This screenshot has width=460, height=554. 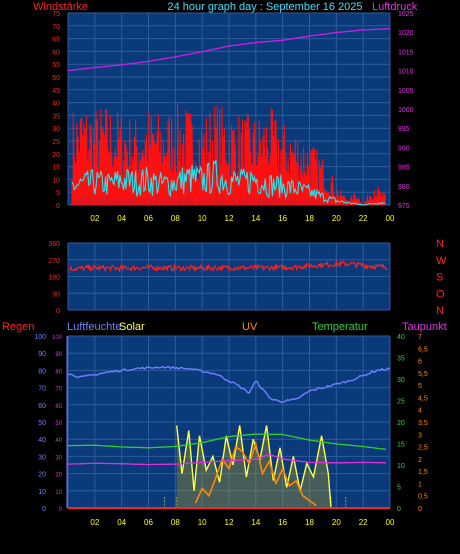 I want to click on wind-xtick-02: 02, so click(x=94, y=218).